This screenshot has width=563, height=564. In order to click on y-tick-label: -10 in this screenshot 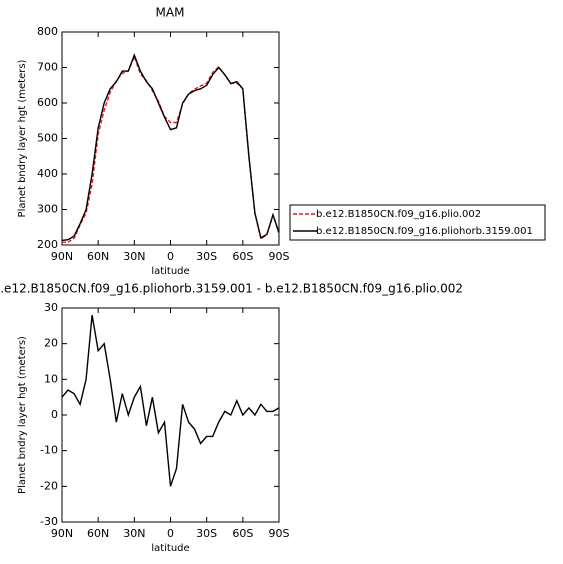, I will do `click(49, 450)`.